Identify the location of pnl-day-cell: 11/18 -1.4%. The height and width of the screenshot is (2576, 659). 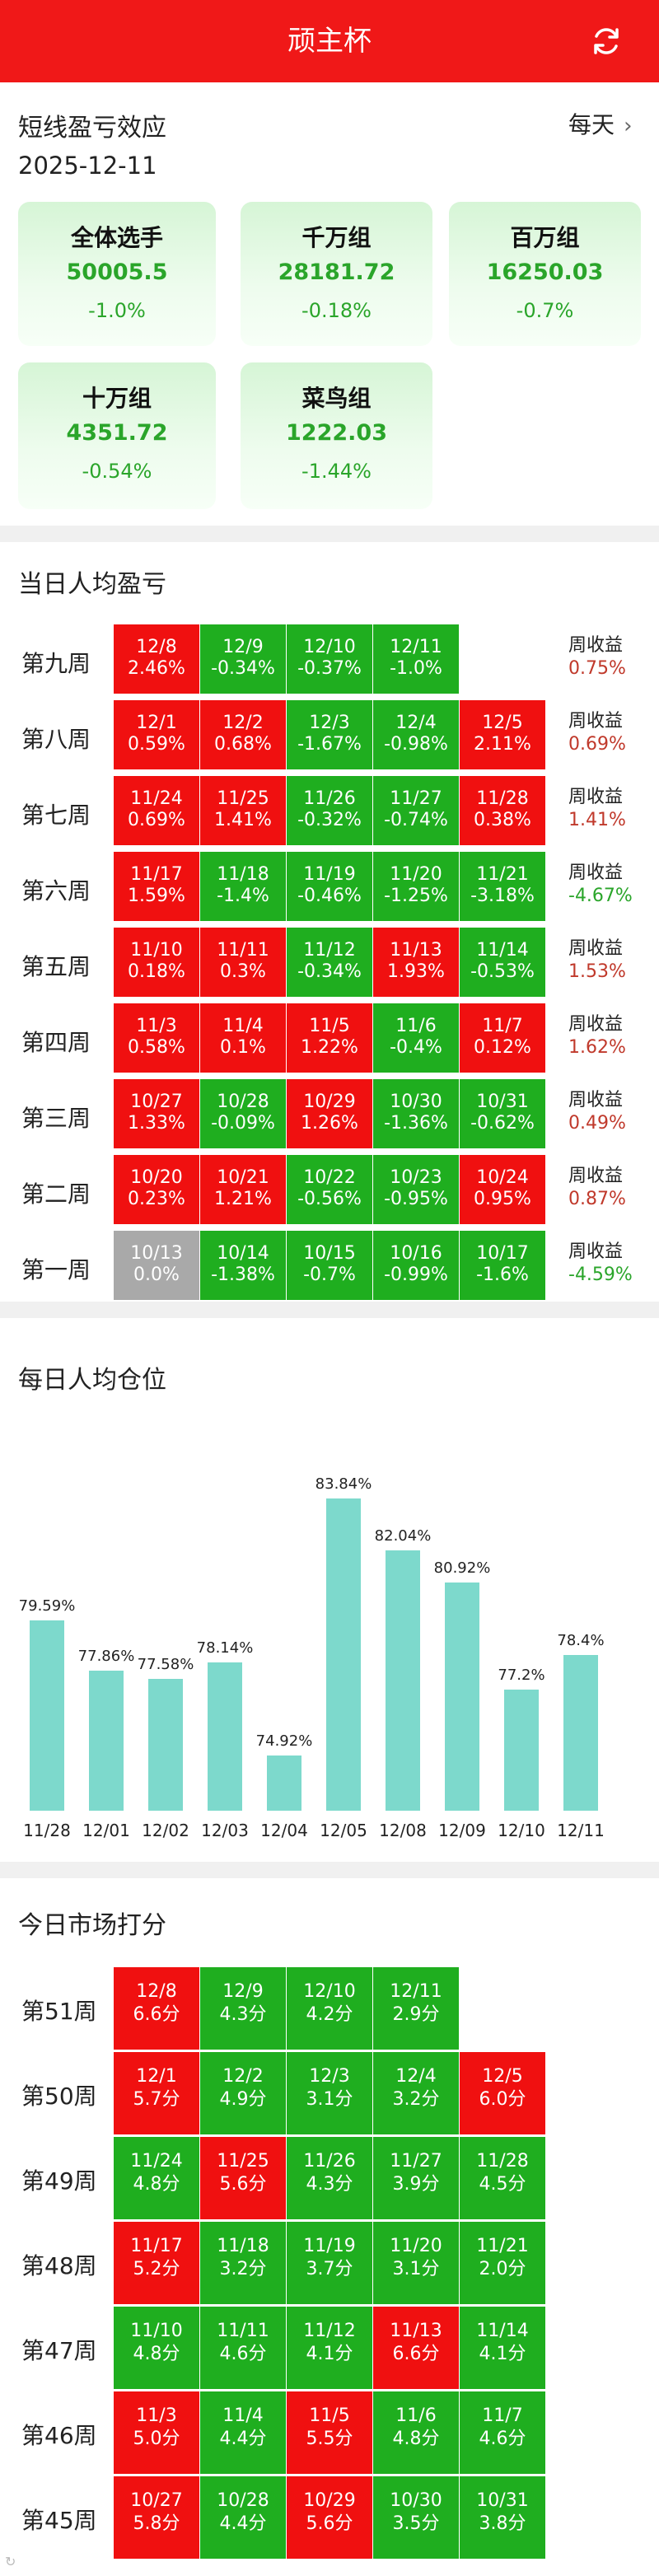
(243, 887).